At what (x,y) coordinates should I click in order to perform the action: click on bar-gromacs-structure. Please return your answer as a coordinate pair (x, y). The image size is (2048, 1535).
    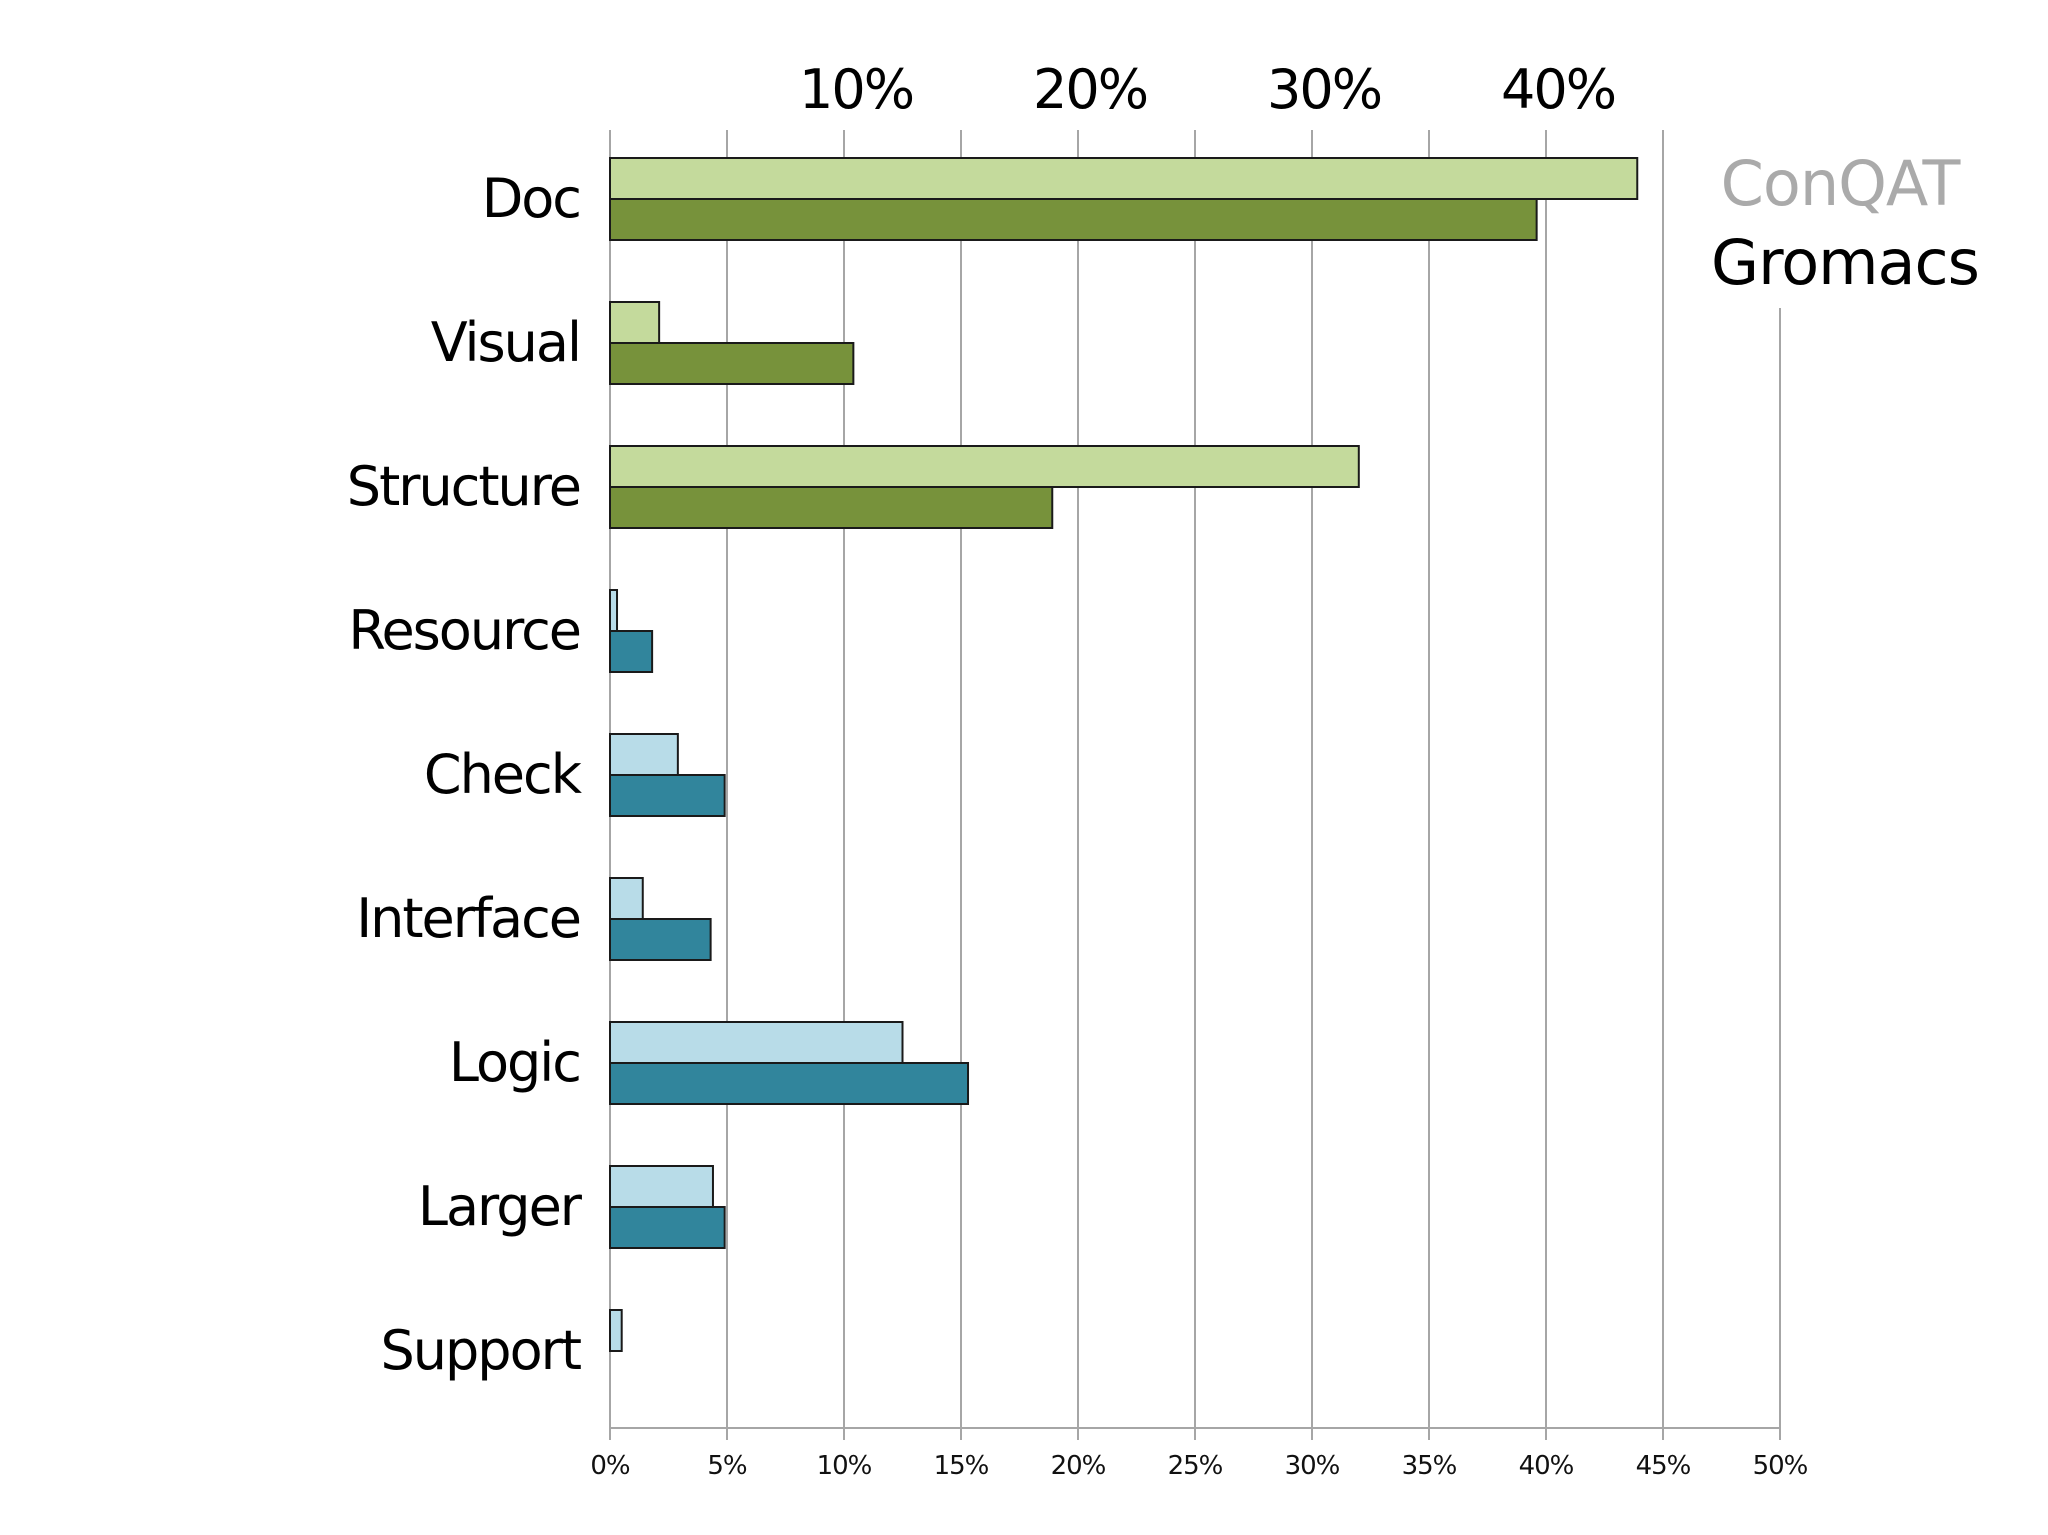
    Looking at the image, I should click on (831, 507).